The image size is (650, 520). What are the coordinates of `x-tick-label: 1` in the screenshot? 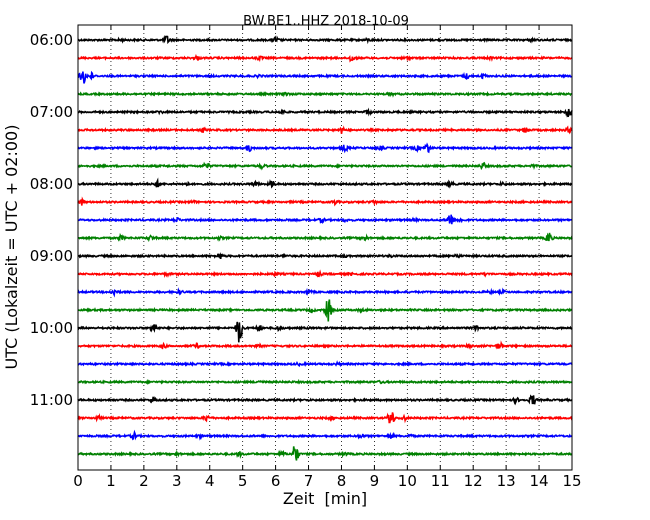 It's located at (111, 481).